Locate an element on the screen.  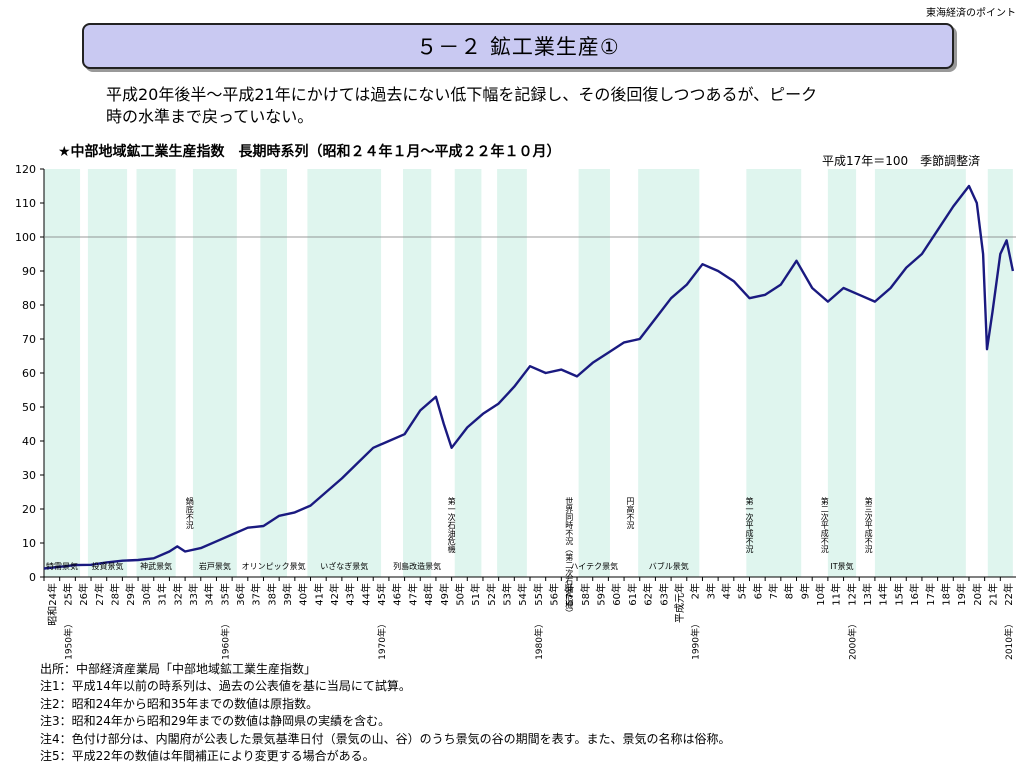
y-tick-label: 110 is located at coordinates (25, 203).